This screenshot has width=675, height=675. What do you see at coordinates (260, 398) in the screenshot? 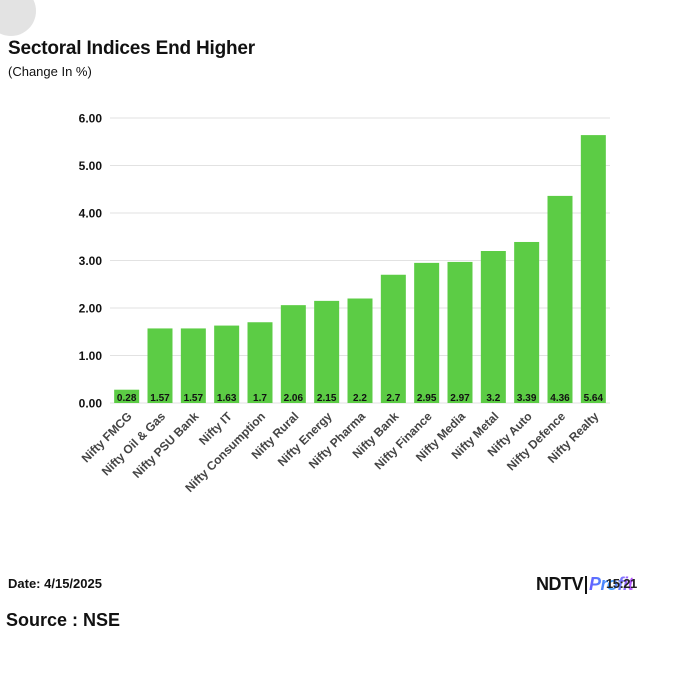
I see `data-label: 1.7` at bounding box center [260, 398].